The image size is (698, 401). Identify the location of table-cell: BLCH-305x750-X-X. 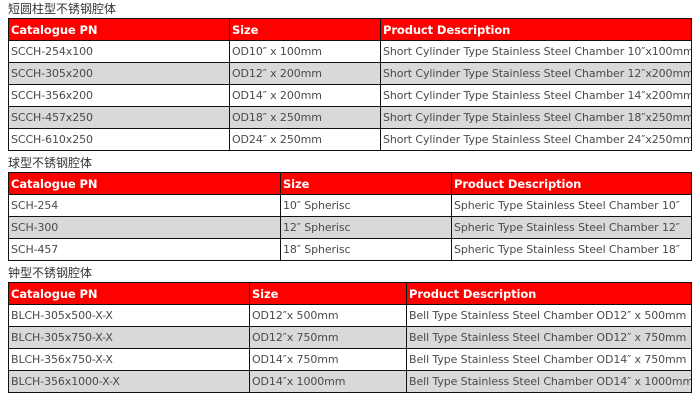
(129, 337).